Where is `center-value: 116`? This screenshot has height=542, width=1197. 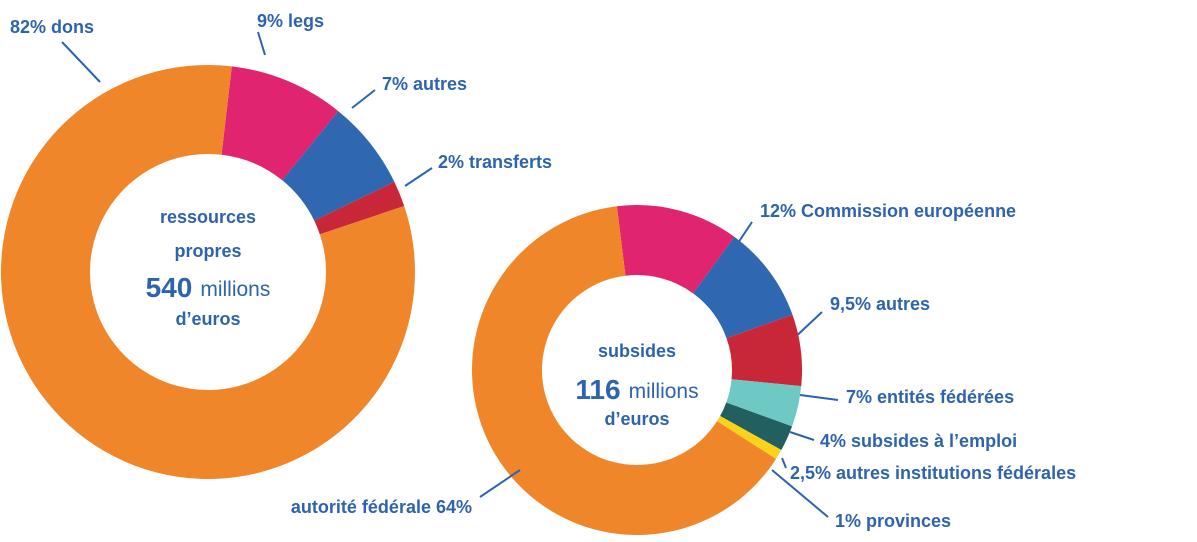
center-value: 116 is located at coordinates (597, 389).